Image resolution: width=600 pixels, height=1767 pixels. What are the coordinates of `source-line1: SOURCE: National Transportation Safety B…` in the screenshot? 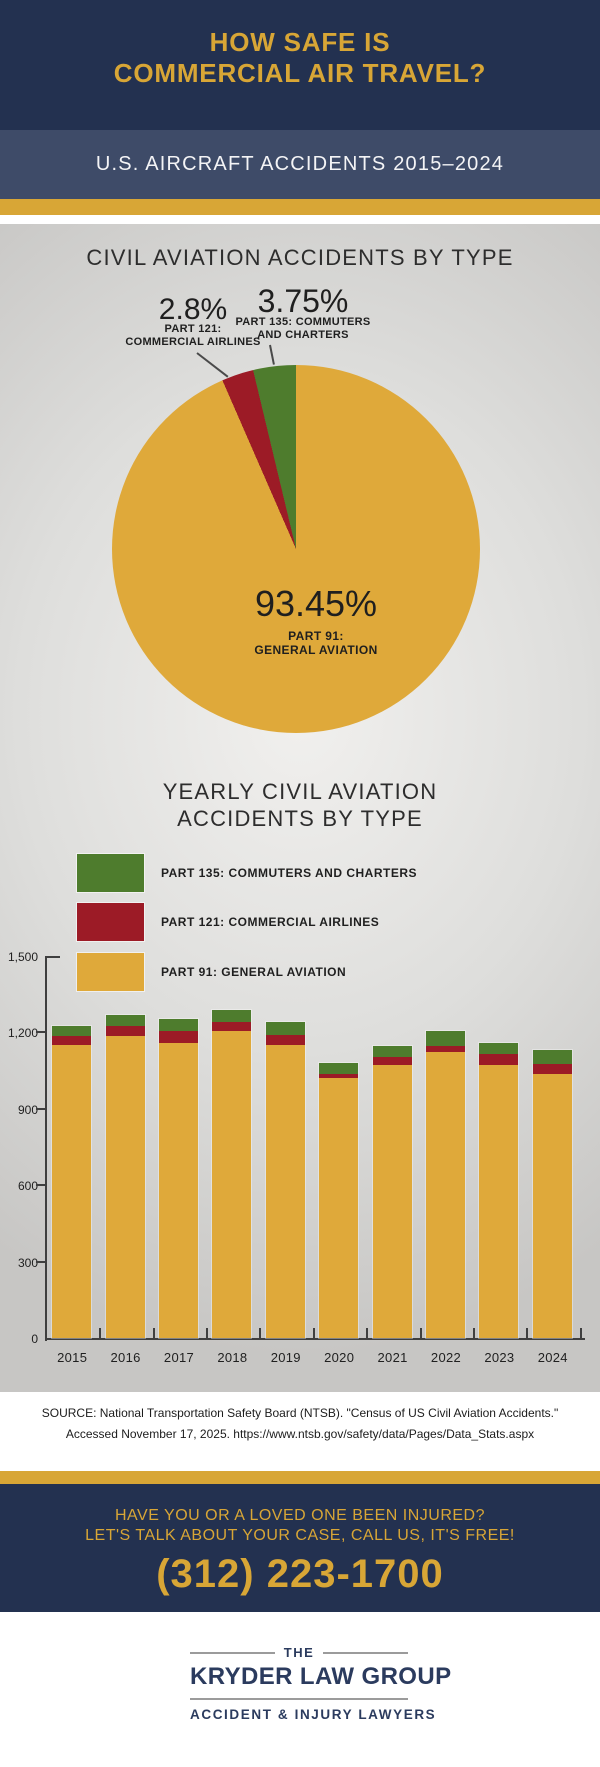 It's located at (300, 1413).